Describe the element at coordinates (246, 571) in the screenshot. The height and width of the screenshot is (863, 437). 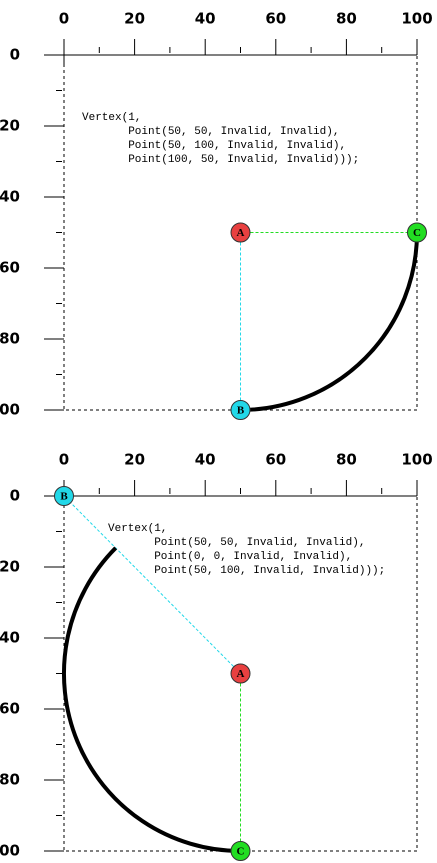
I see `code-line: Point(50, 100, Invalid, Invalid)));` at that location.